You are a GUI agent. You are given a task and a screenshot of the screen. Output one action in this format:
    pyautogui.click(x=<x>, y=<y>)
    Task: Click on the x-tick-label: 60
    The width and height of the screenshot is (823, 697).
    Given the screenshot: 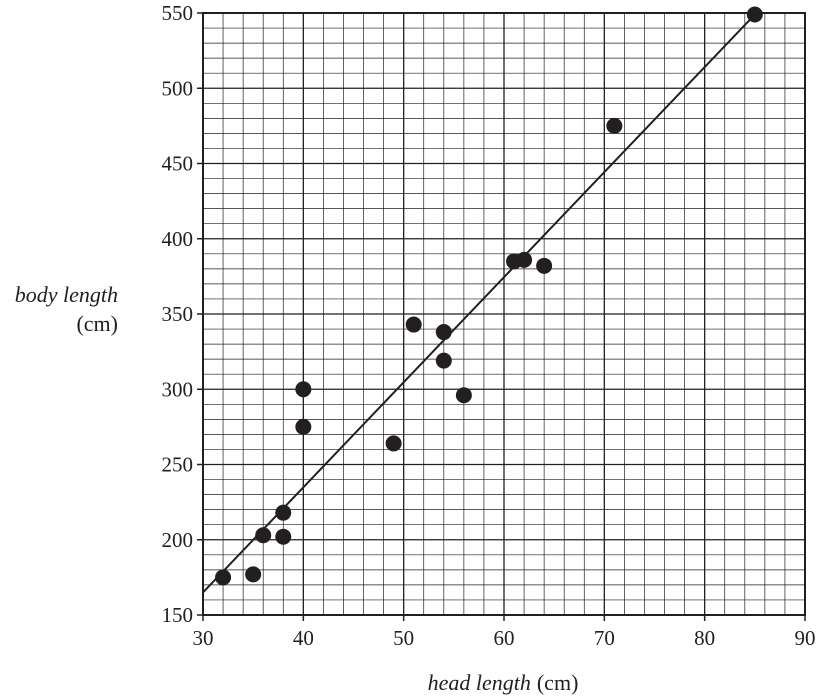 What is the action you would take?
    pyautogui.click(x=504, y=638)
    